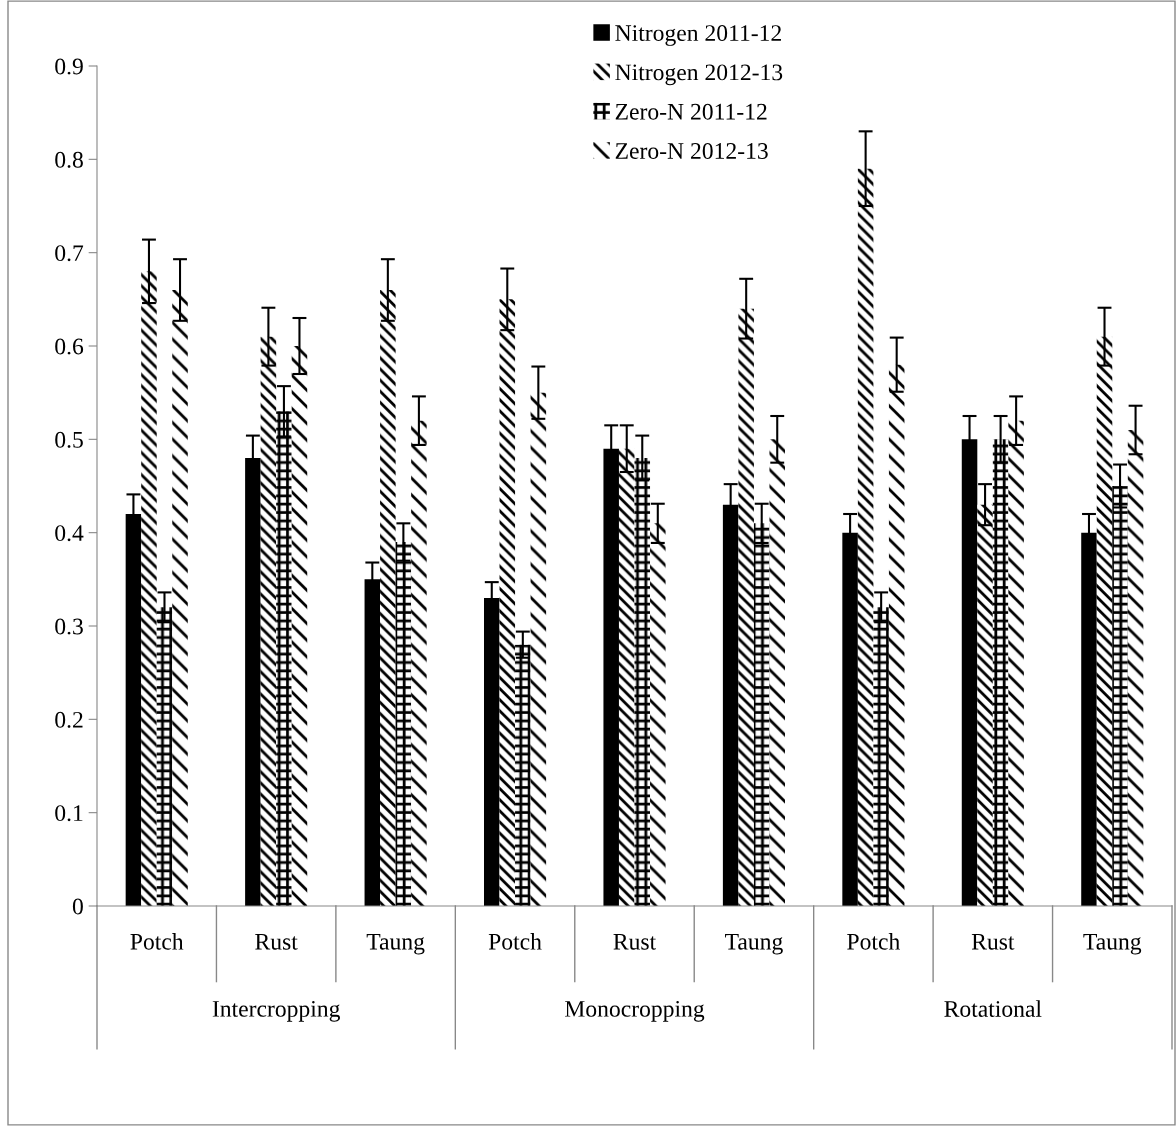 This screenshot has height=1126, width=1176. I want to click on legend-label: Nitrogen 2011-12, so click(698, 35).